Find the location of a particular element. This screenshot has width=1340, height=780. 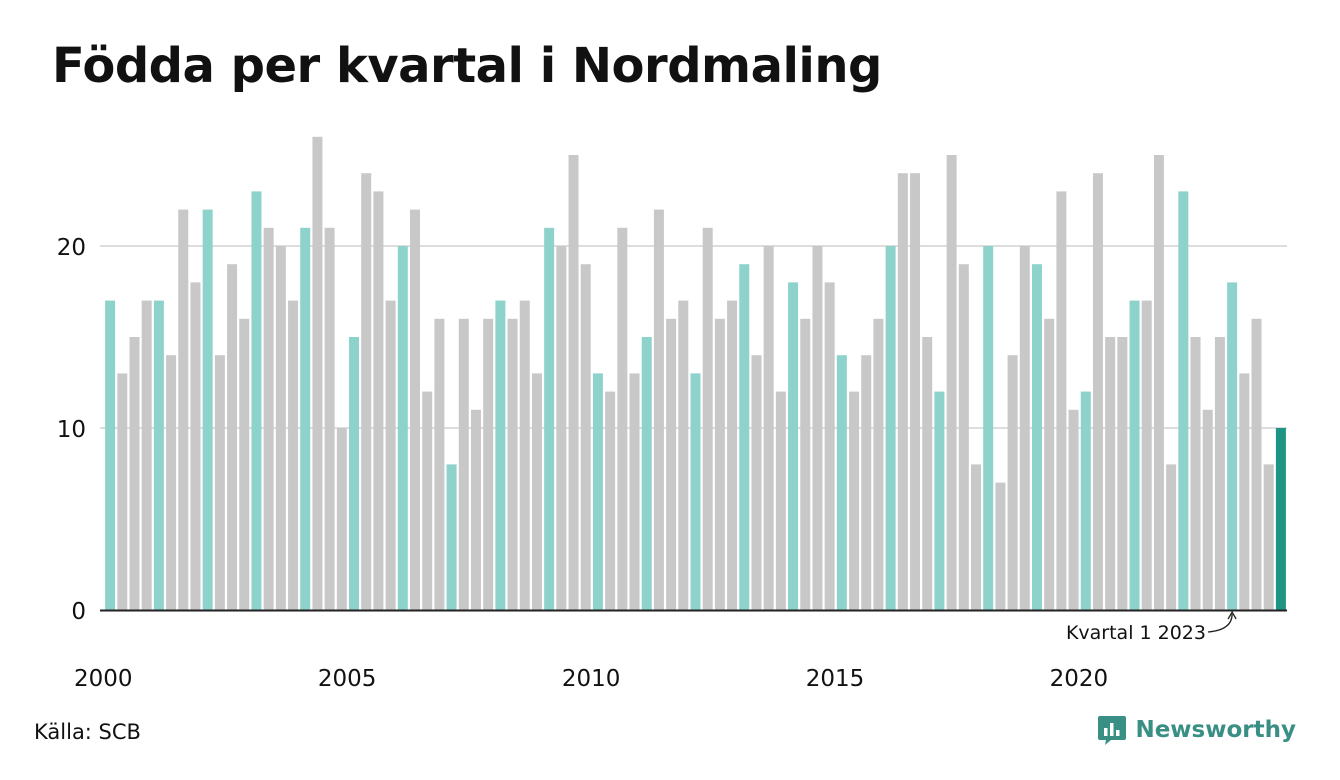

y-tick-label: 0 is located at coordinates (78, 612).